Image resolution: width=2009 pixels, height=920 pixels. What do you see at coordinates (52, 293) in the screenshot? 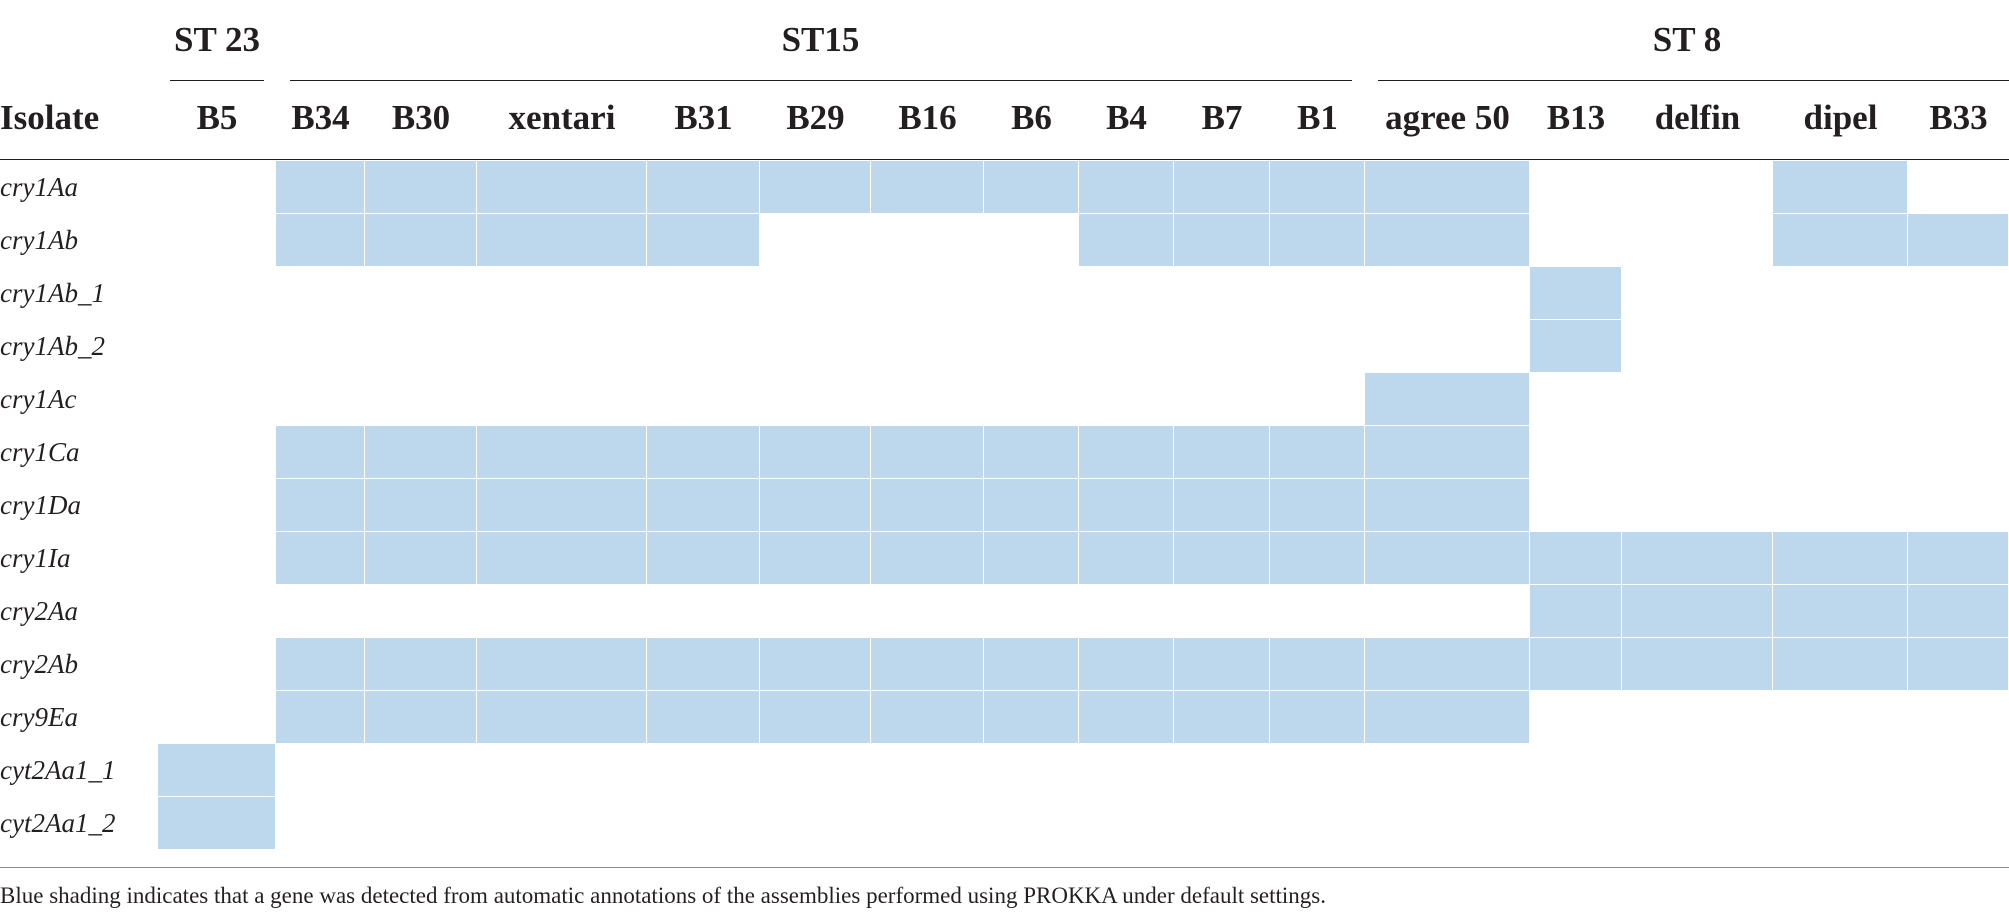
I see `gene-label: cry1Ab_1` at bounding box center [52, 293].